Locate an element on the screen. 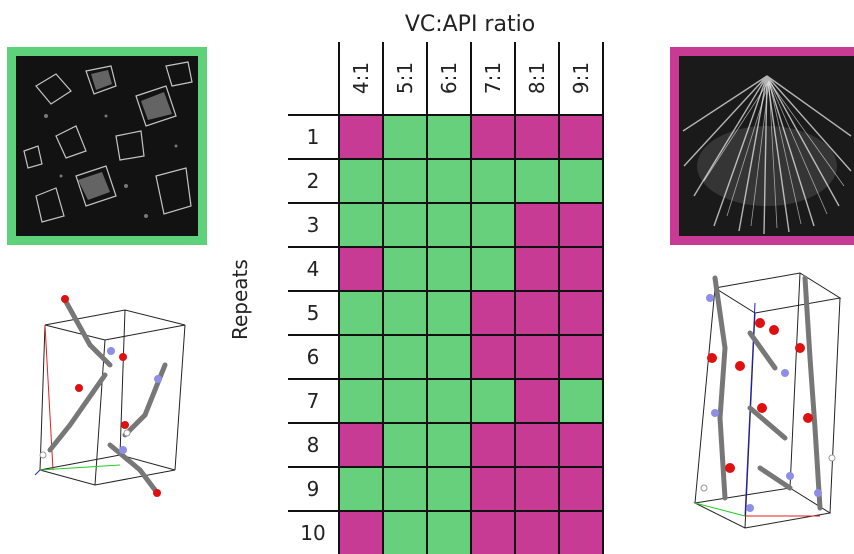 The height and width of the screenshot is (554, 854). grid-row: 5 is located at coordinates (446, 313).